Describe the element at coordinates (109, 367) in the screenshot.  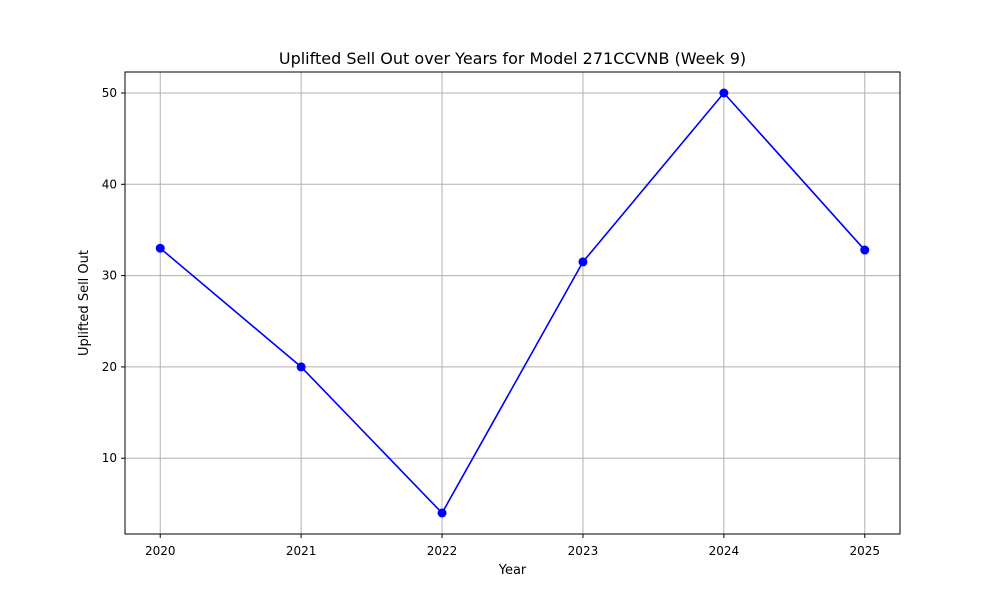
I see `y-tick-label: 20` at that location.